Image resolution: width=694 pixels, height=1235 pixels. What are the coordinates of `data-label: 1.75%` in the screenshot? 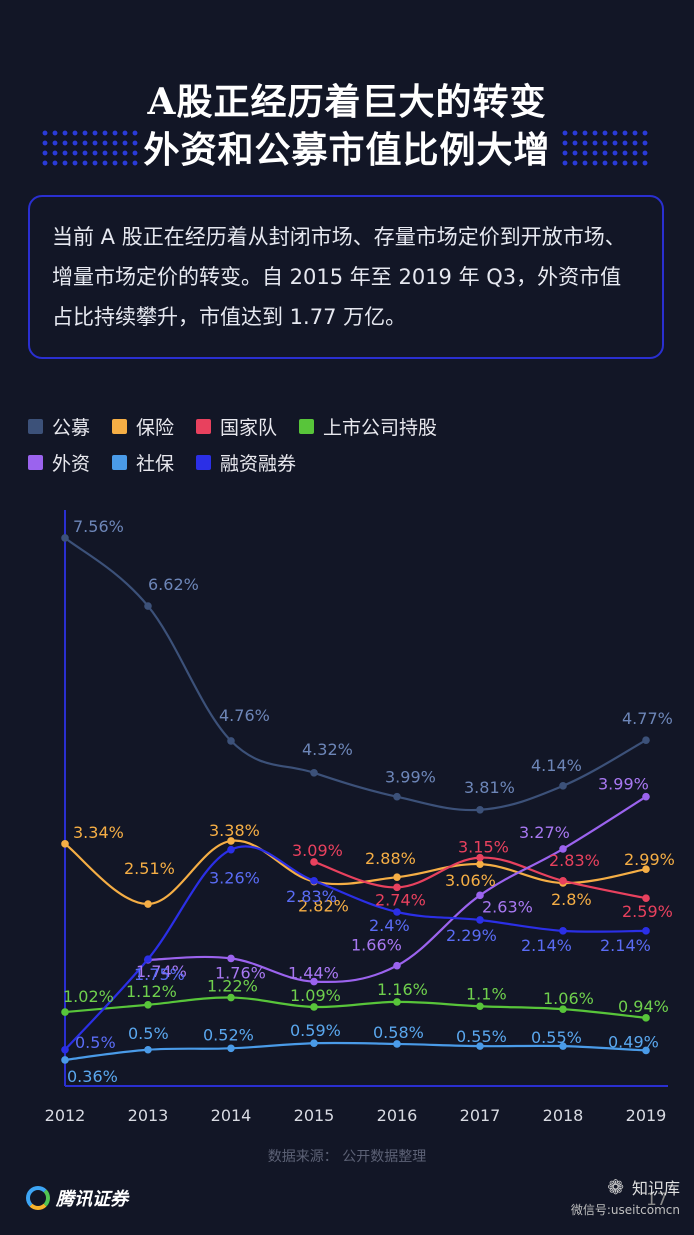 It's located at (159, 974).